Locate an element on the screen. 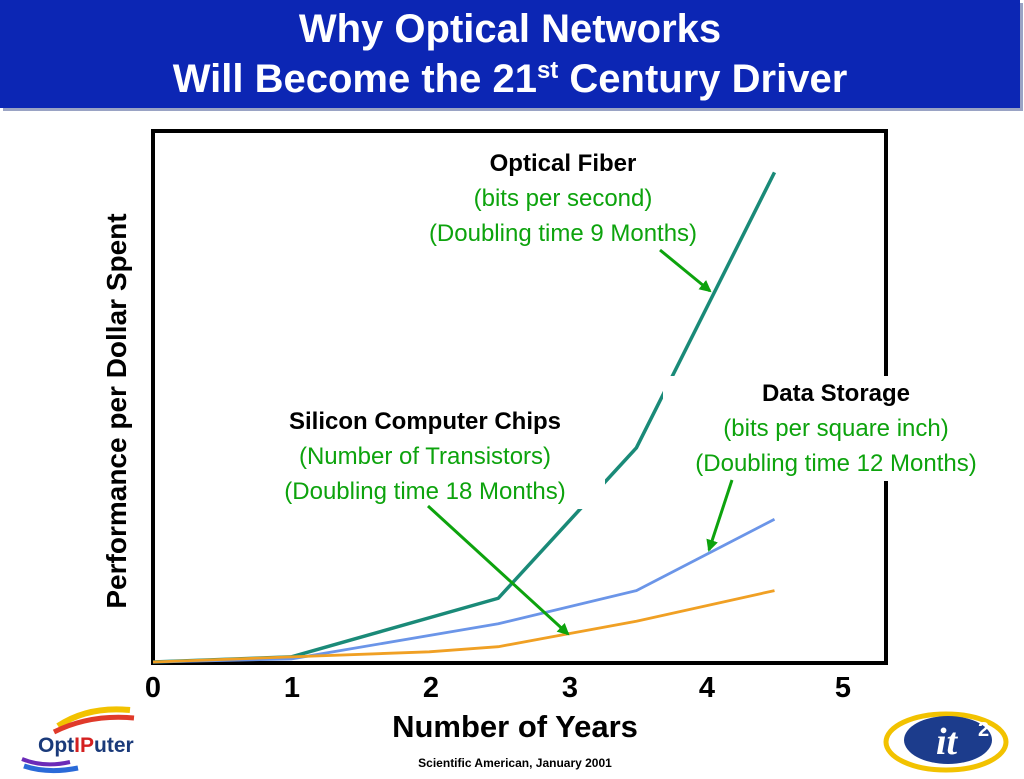 Image resolution: width=1024 pixels, height=779 pixels. x-tick-label: 0 is located at coordinates (153, 688).